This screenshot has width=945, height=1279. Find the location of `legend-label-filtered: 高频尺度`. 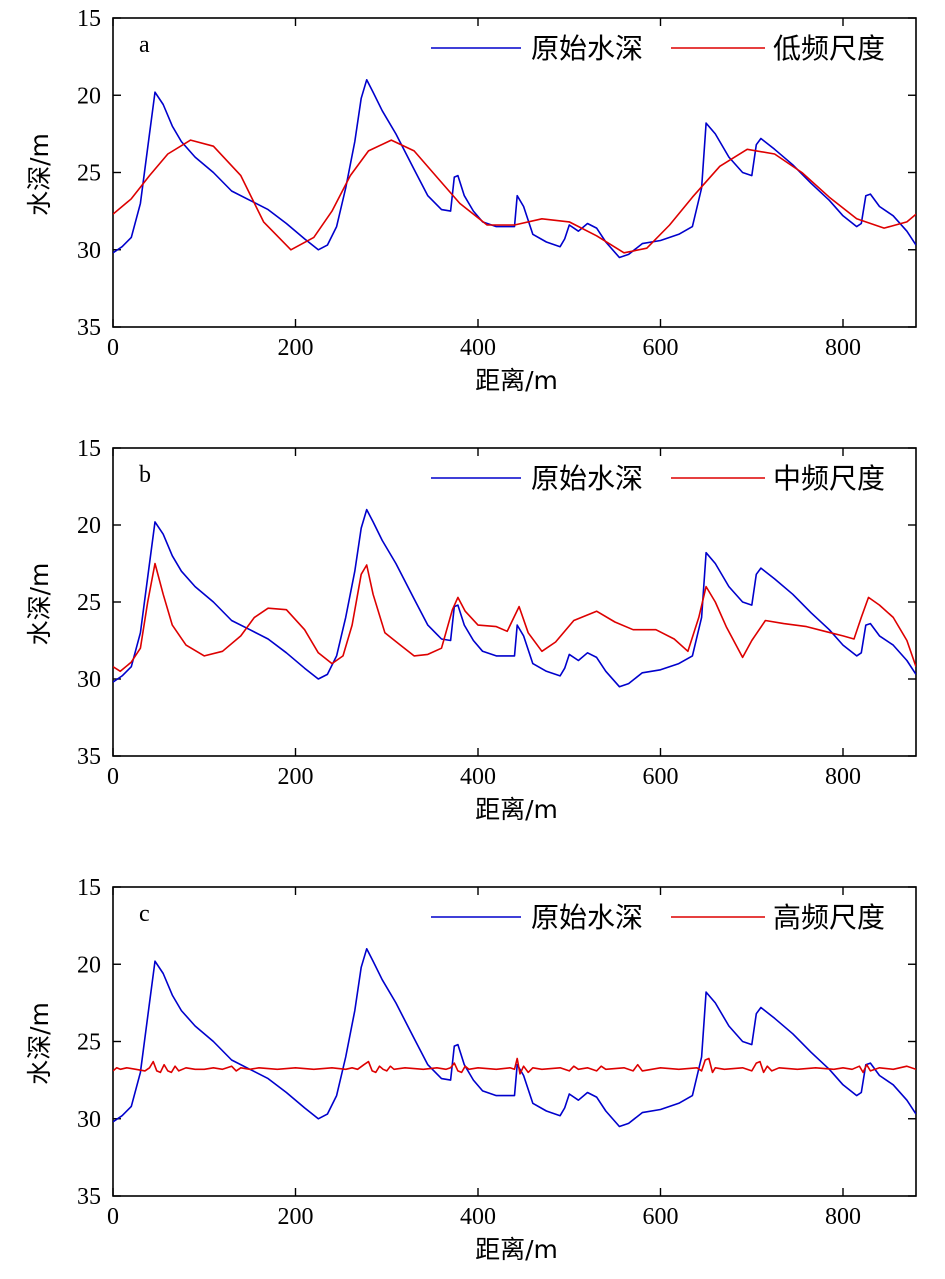

legend-label-filtered: 高频尺度 is located at coordinates (829, 917).